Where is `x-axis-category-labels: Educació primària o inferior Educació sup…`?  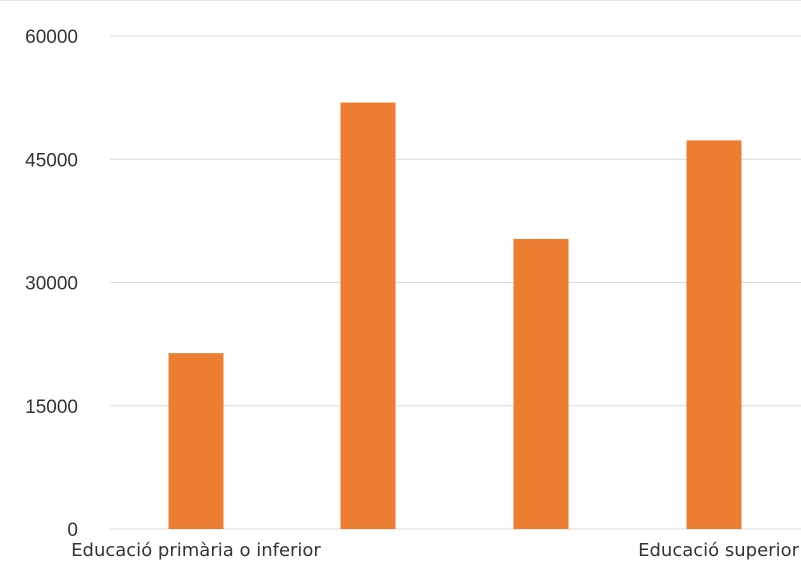 x-axis-category-labels: Educació primària o inferior Educació sup… is located at coordinates (435, 550).